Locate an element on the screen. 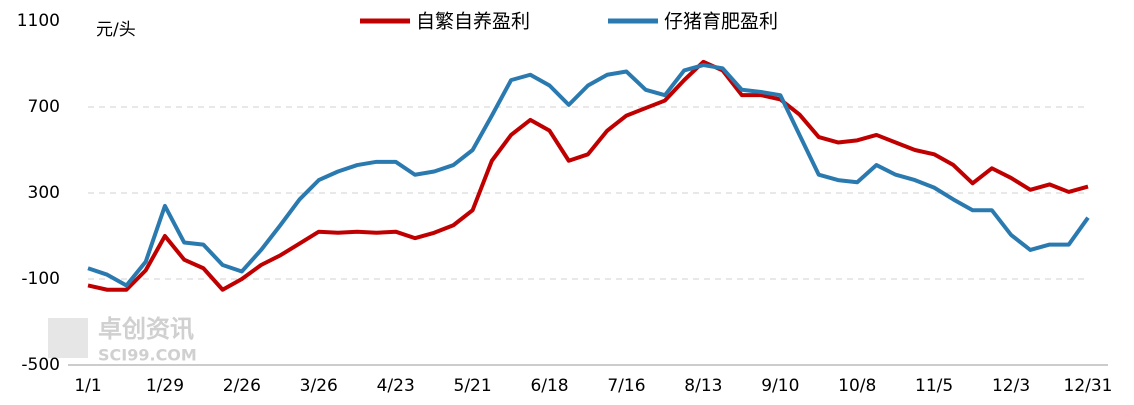 The width and height of the screenshot is (1134, 405). x-tick-label: 6/18 is located at coordinates (549, 386).